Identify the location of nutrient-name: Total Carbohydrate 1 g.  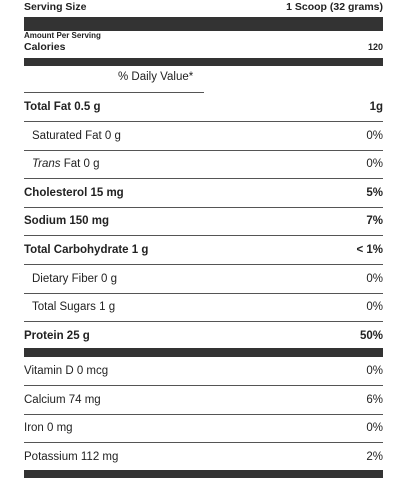
(86, 250).